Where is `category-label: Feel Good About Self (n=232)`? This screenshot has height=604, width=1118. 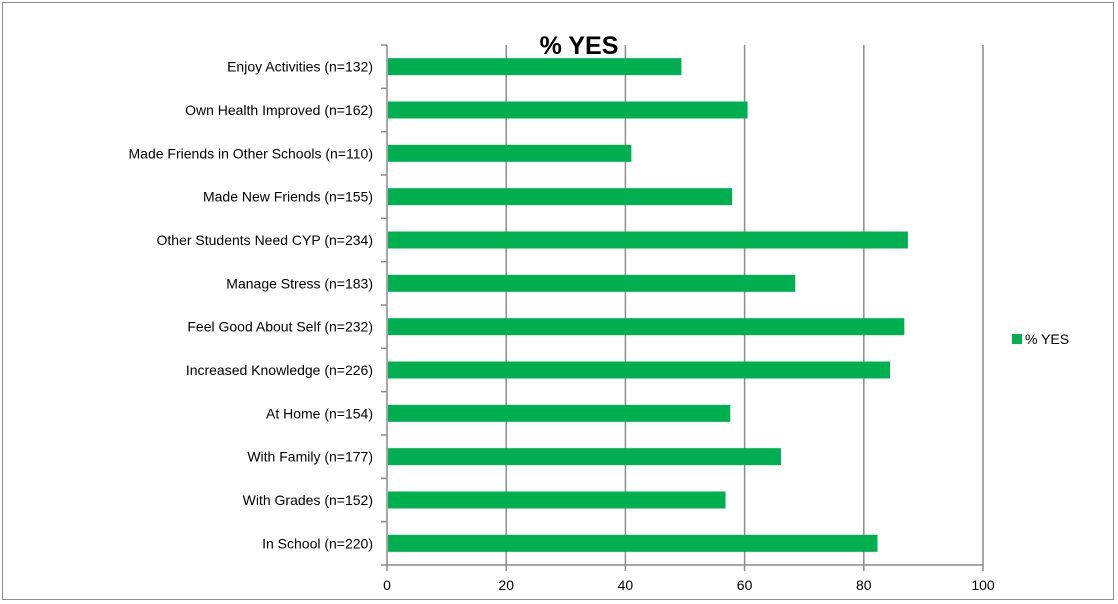 category-label: Feel Good About Self (n=232) is located at coordinates (280, 327).